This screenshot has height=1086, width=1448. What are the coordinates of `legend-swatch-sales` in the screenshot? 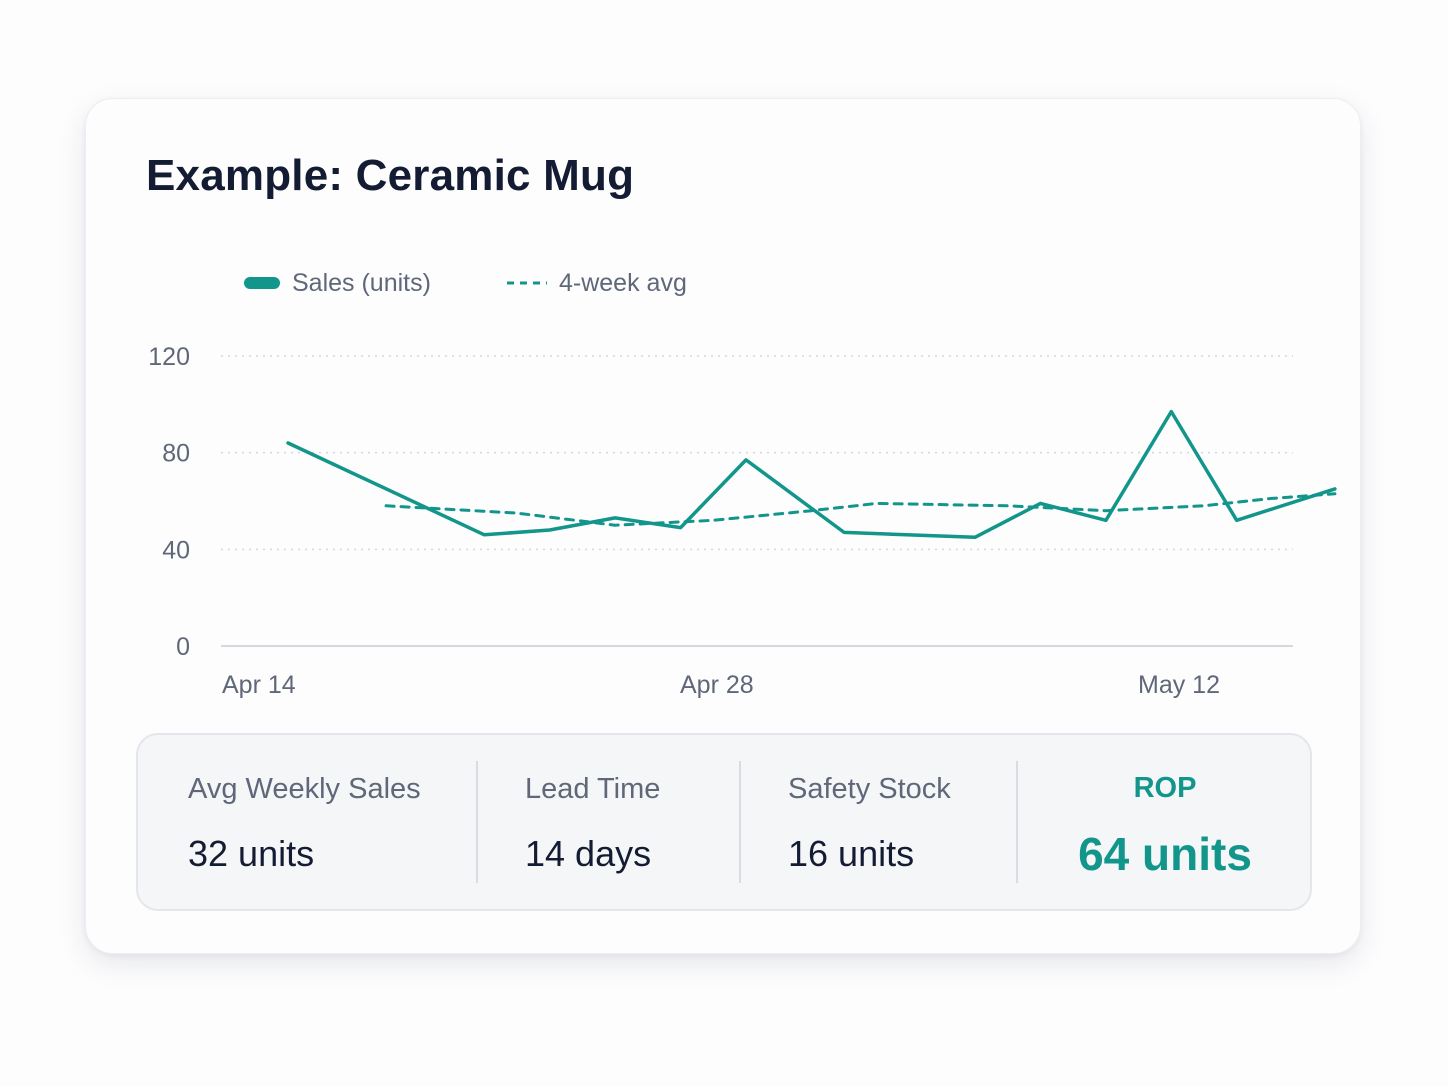 It's located at (262, 283).